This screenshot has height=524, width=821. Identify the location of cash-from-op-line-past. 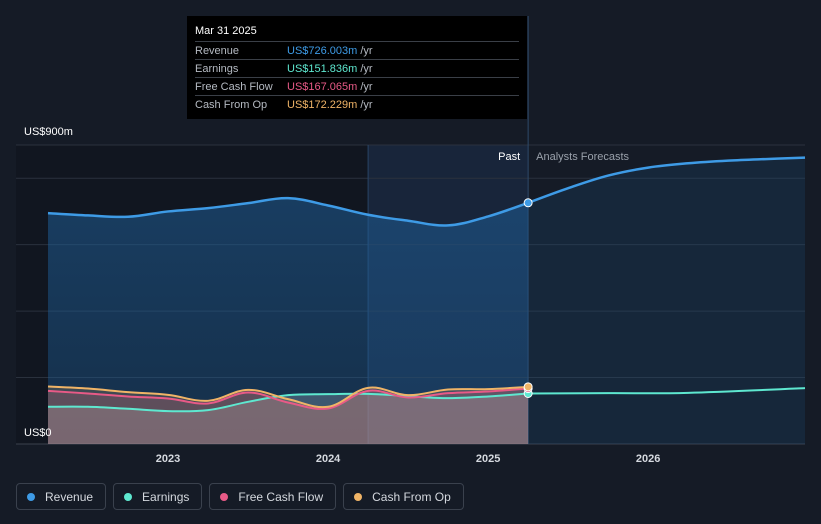
(288, 397).